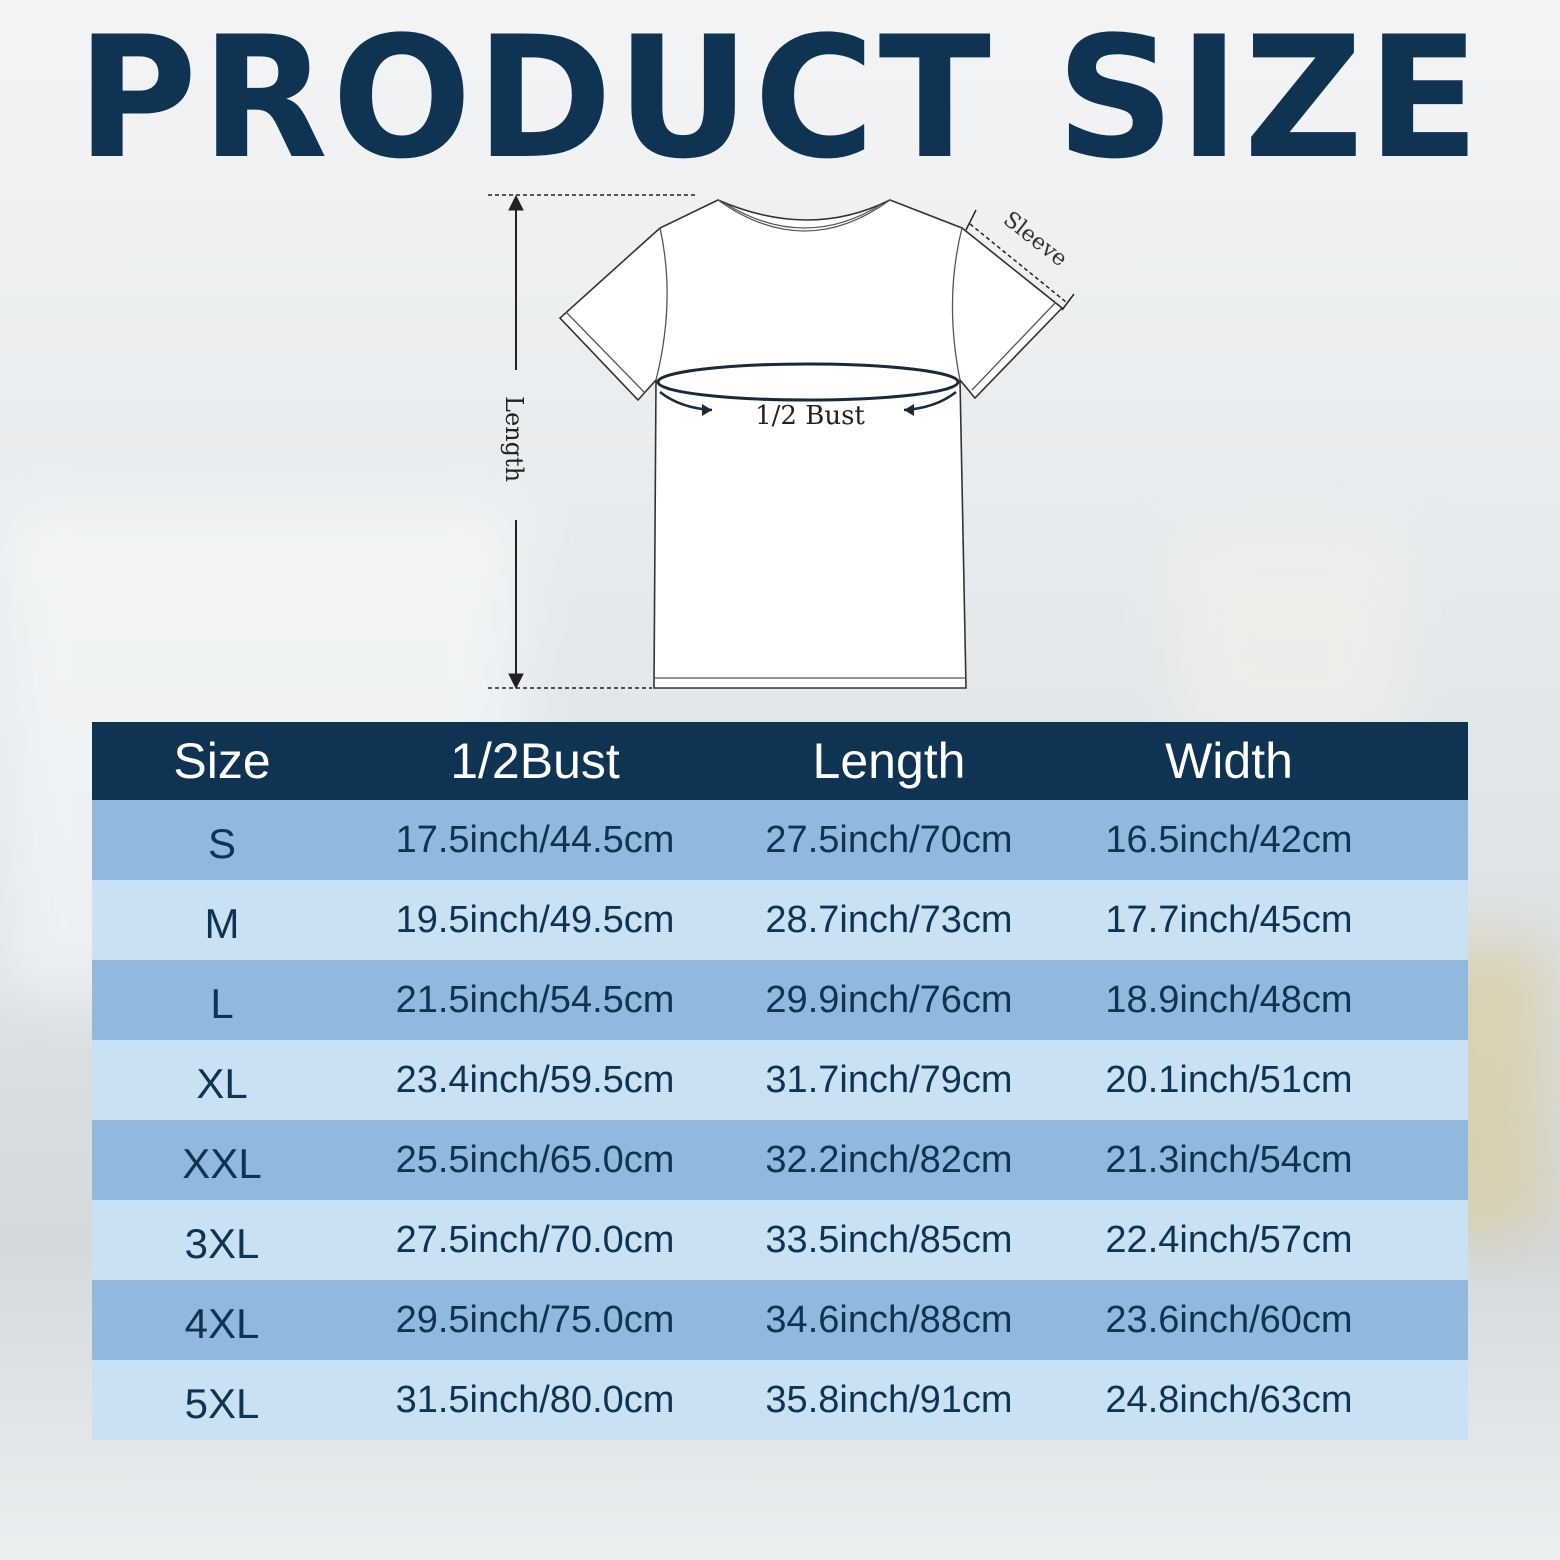 This screenshot has width=1560, height=1560. I want to click on size-cell: M, so click(222, 923).